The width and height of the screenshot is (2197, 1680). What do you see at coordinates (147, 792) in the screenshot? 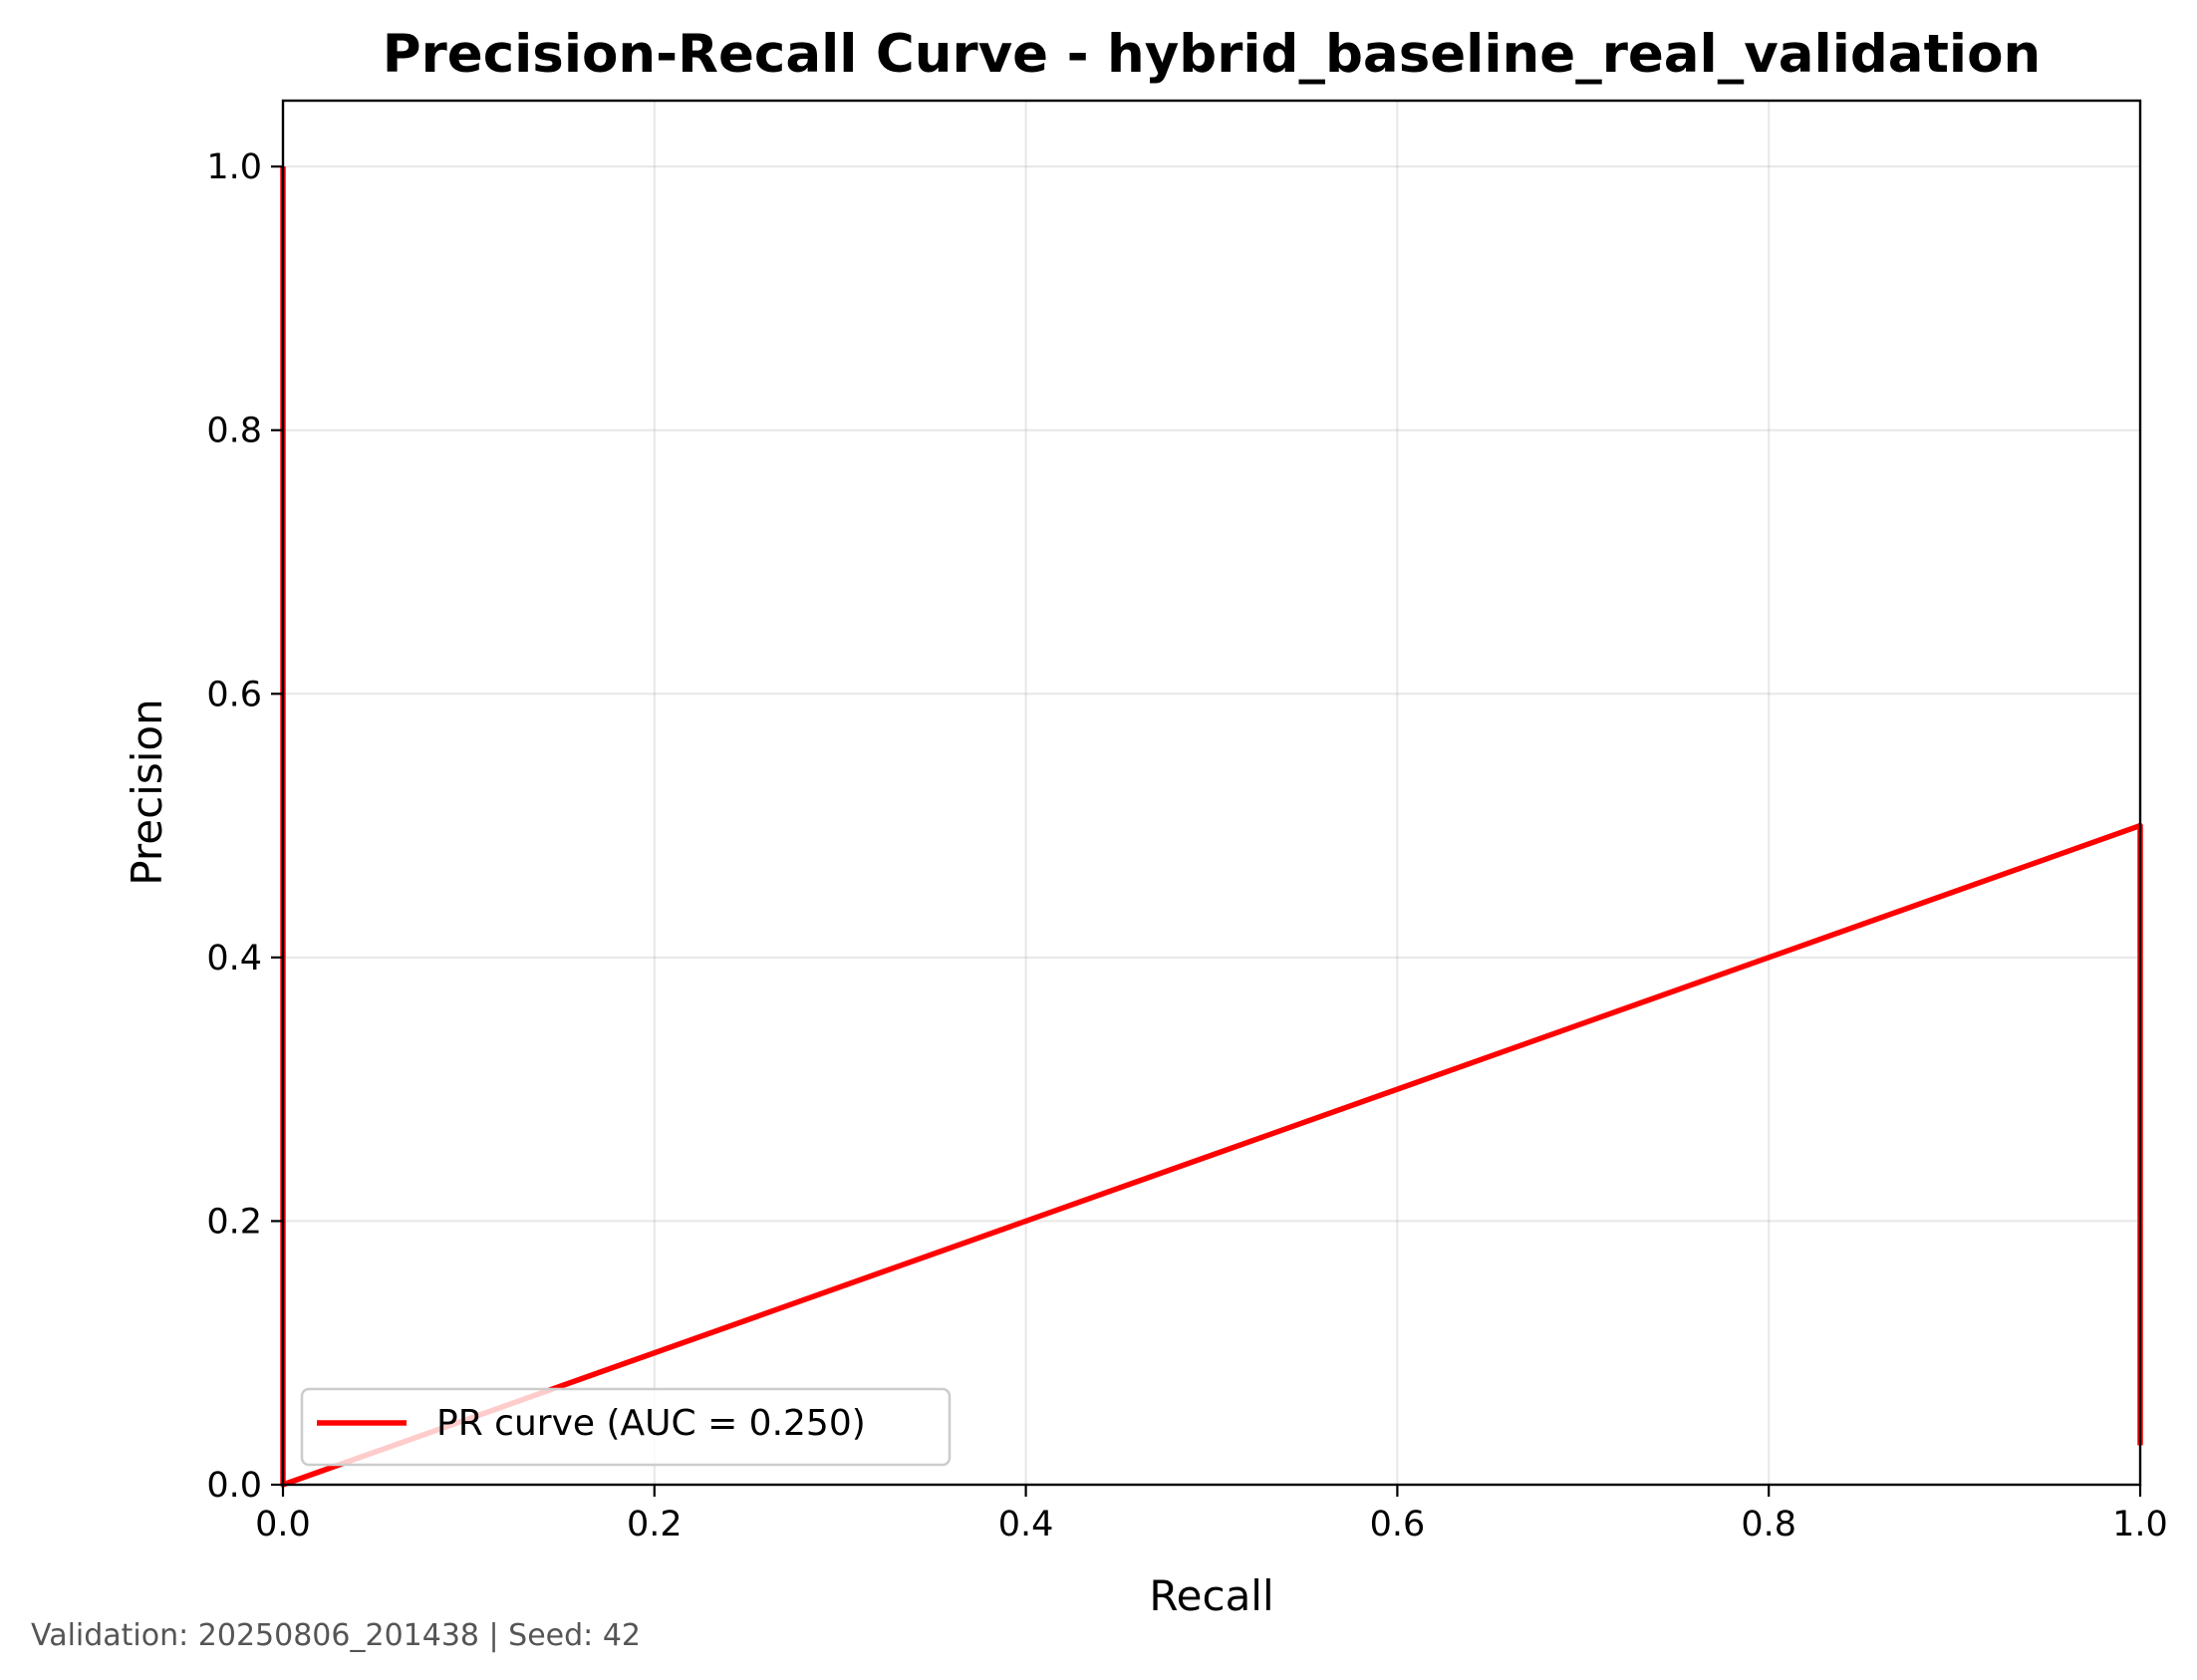
I see `y-axis-label: Precision` at bounding box center [147, 792].